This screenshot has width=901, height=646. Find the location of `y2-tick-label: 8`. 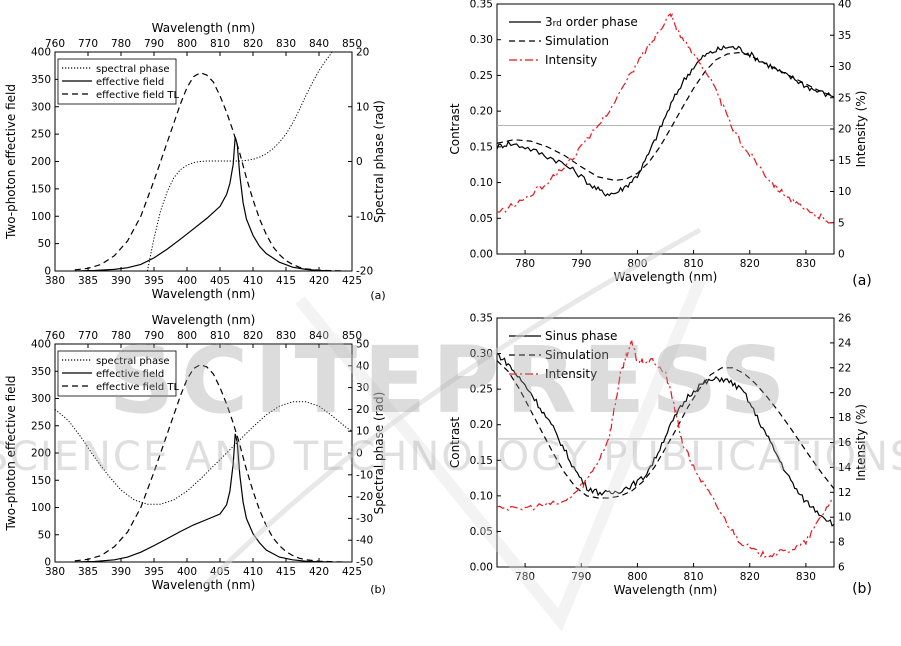

y2-tick-label: 8 is located at coordinates (841, 543).